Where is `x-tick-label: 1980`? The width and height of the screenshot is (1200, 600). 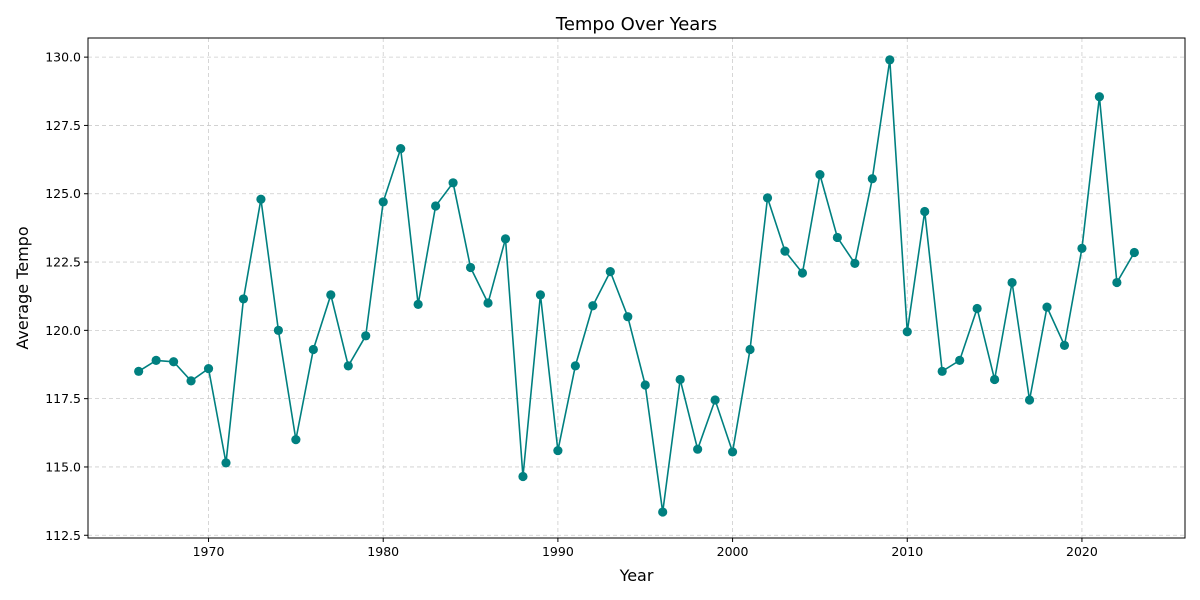
x-tick-label: 1980 is located at coordinates (383, 551).